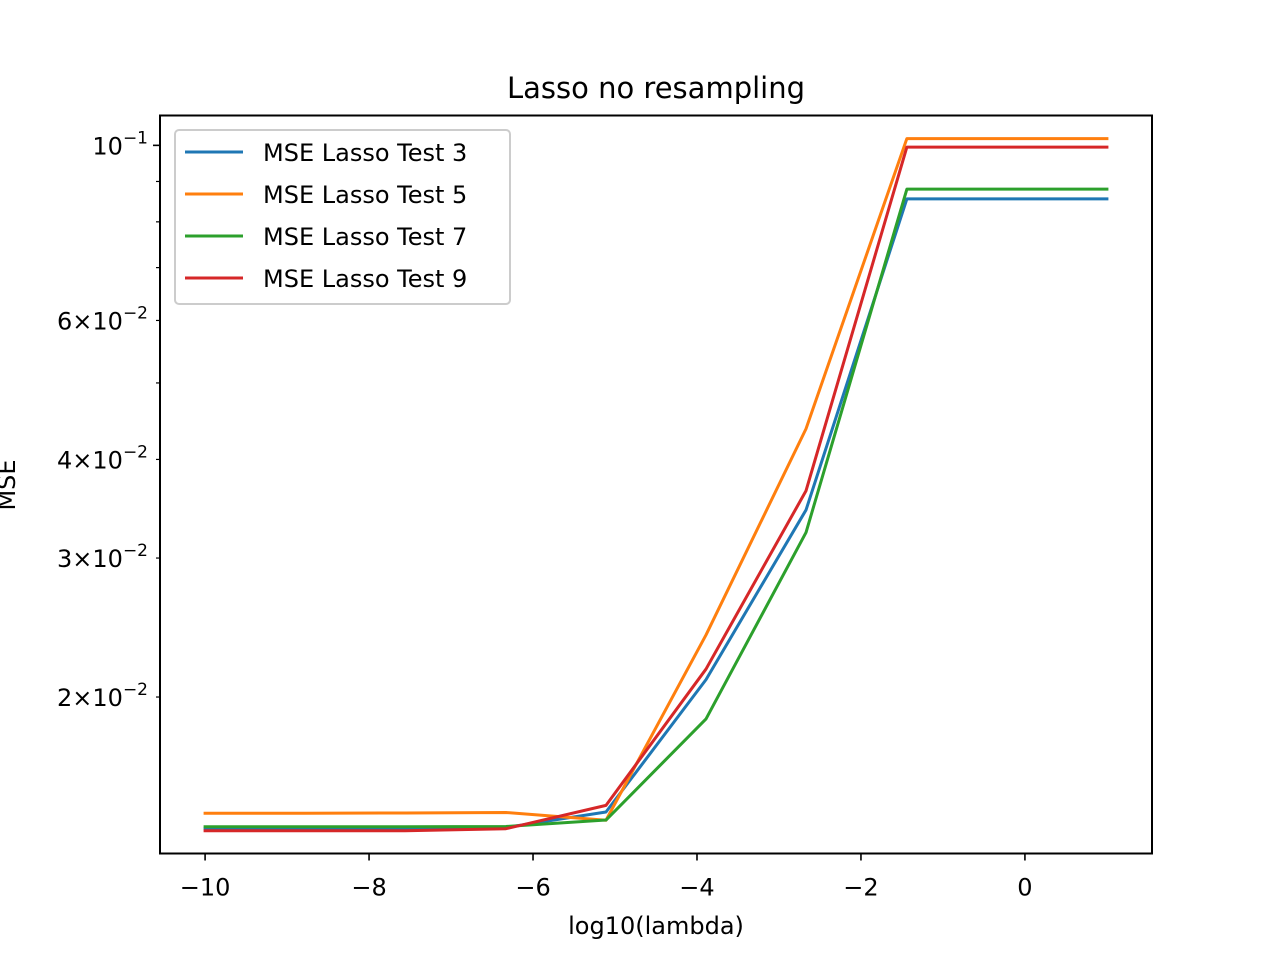  What do you see at coordinates (102, 696) in the screenshot?
I see `y-tick-label: 2×10⁻²` at bounding box center [102, 696].